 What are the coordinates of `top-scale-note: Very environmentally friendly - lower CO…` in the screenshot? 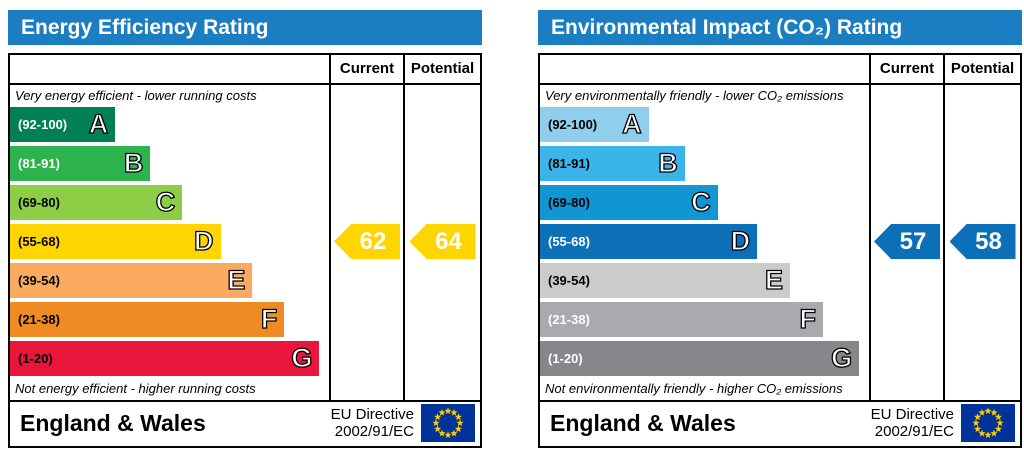 It's located at (694, 95).